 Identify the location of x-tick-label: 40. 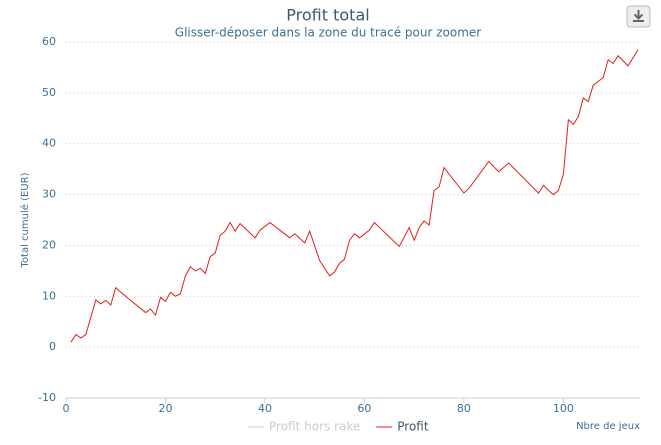
(265, 408).